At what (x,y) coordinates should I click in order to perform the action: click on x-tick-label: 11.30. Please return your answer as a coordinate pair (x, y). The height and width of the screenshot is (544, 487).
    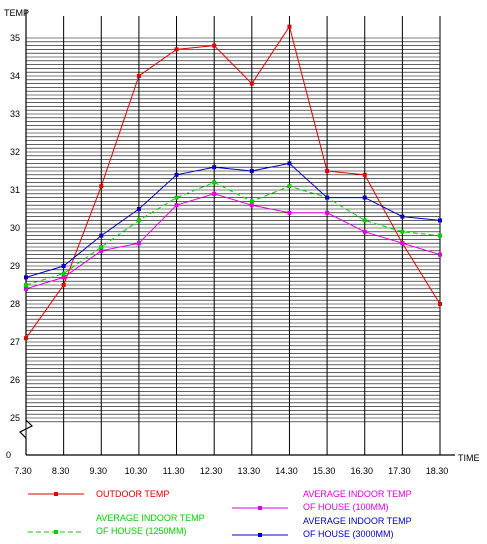
    Looking at the image, I should click on (174, 471).